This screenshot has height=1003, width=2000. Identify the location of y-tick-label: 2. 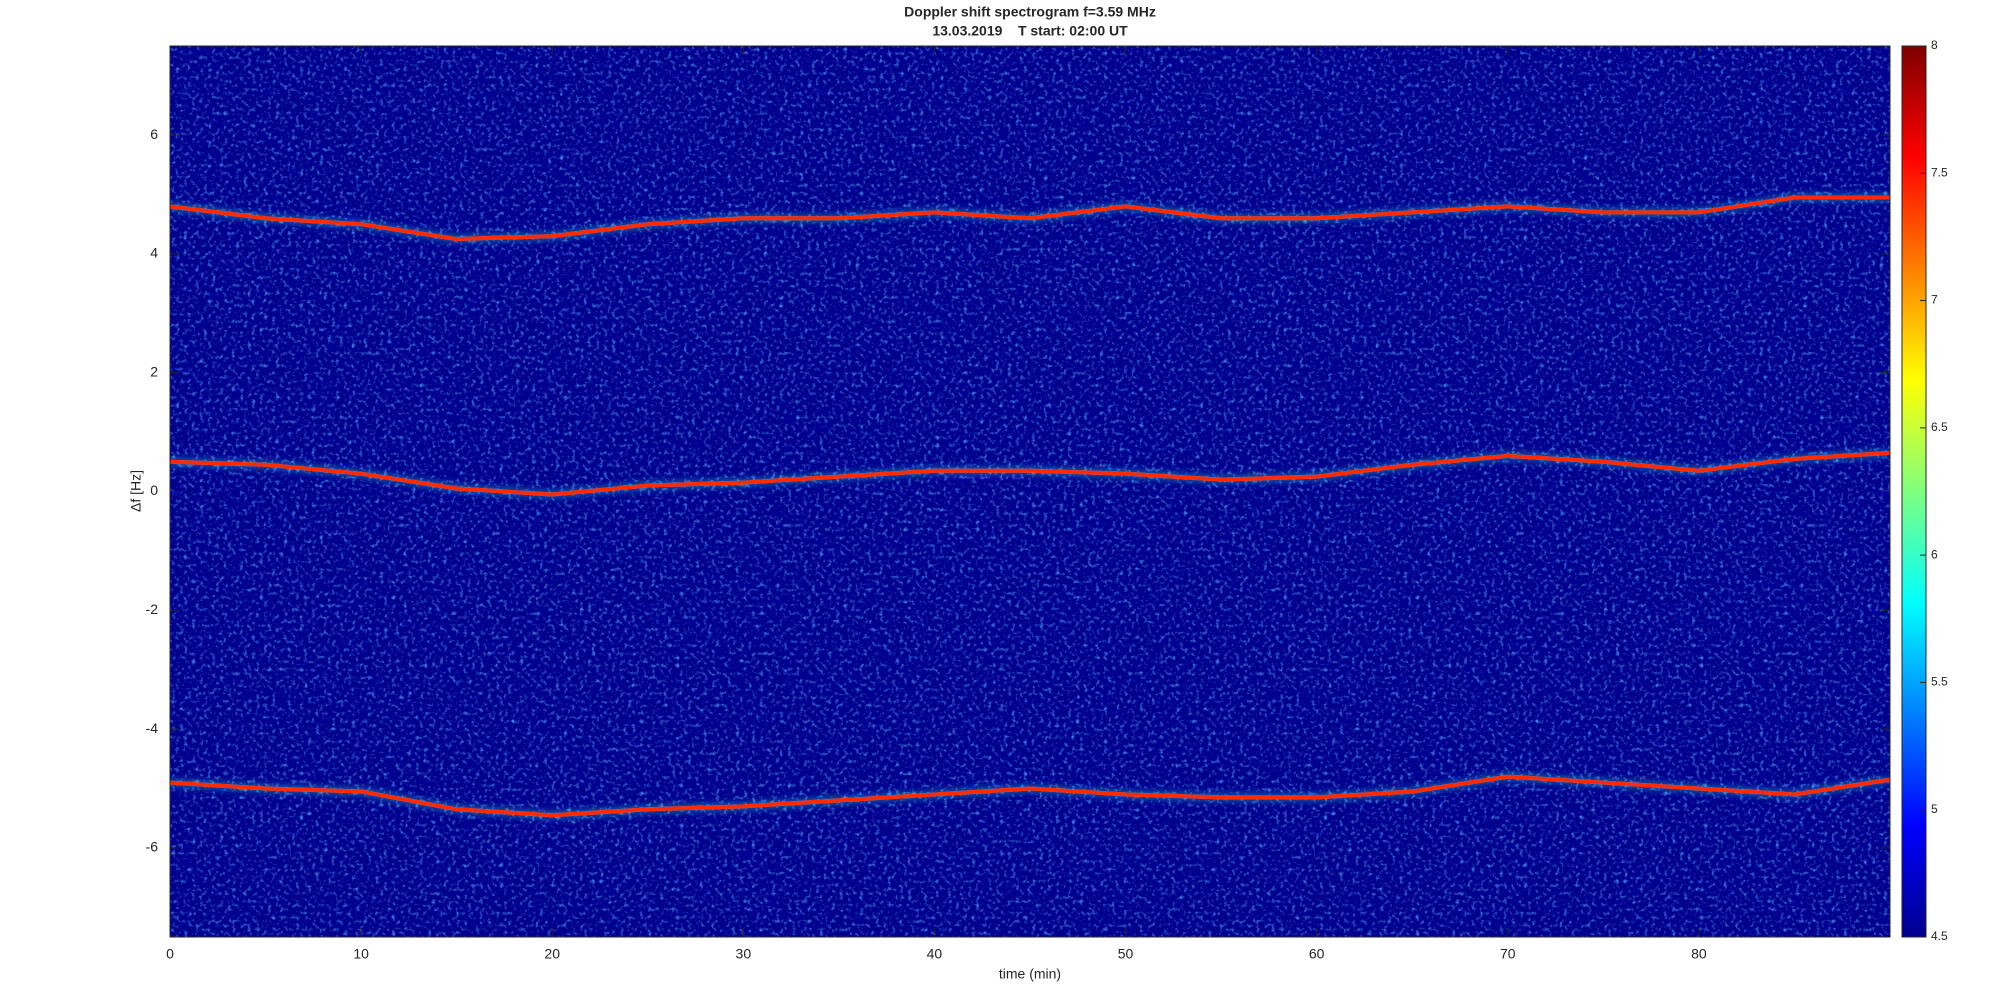
(154, 371).